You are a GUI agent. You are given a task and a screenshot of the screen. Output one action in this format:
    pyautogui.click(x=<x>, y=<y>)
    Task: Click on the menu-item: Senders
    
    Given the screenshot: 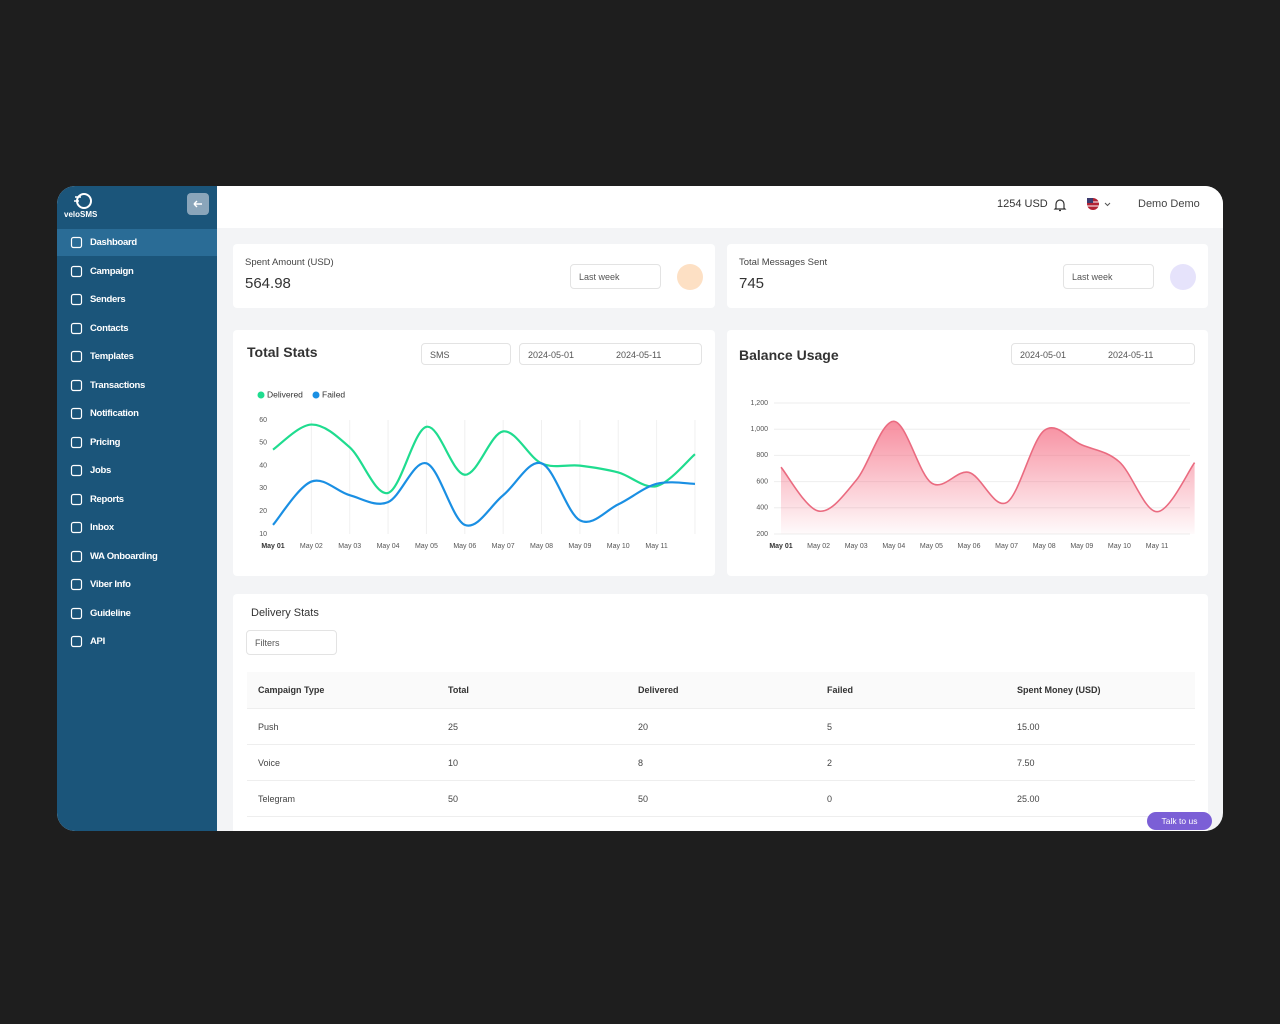 What is the action you would take?
    pyautogui.click(x=137, y=299)
    